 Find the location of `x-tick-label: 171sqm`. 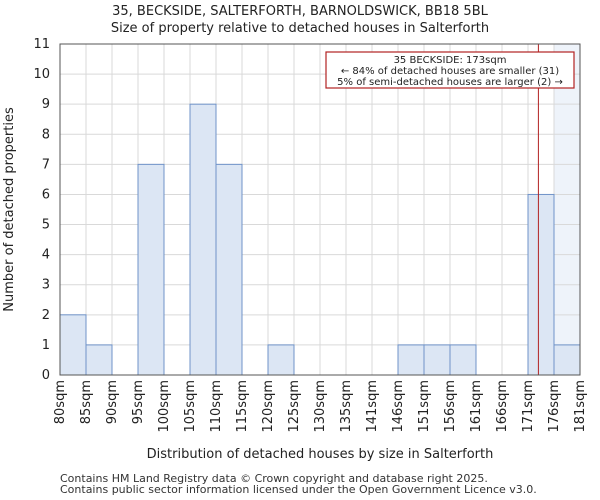

x-tick-label: 171sqm is located at coordinates (528, 406).